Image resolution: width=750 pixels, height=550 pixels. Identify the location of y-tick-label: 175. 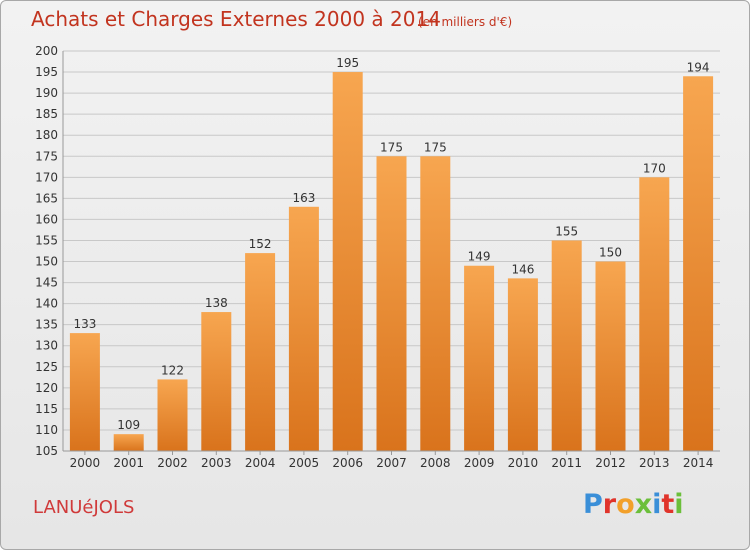
(46, 156).